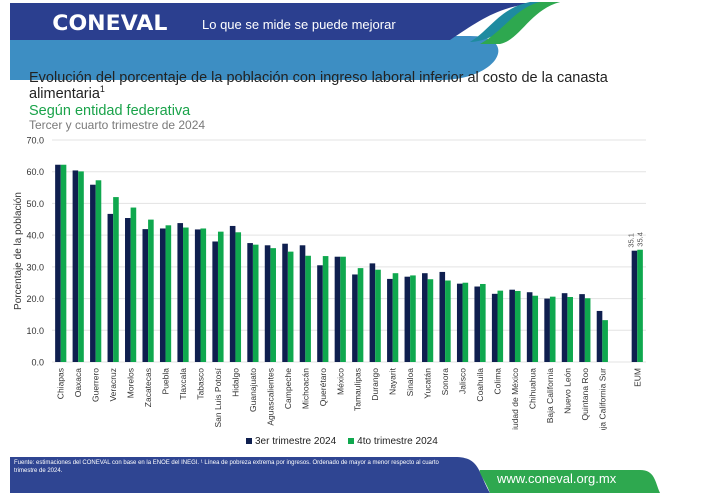 This screenshot has width=701, height=493. I want to click on y-tick-label: 50.0, so click(35, 204).